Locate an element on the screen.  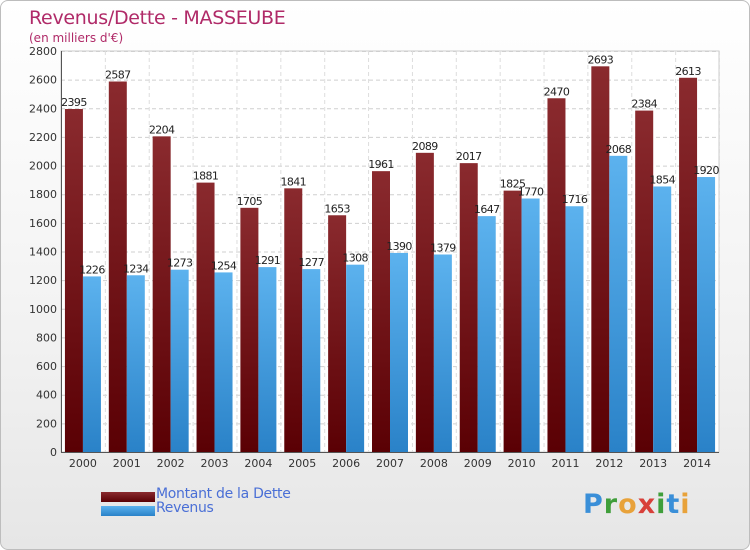
bar-dette-2003 is located at coordinates (205, 317).